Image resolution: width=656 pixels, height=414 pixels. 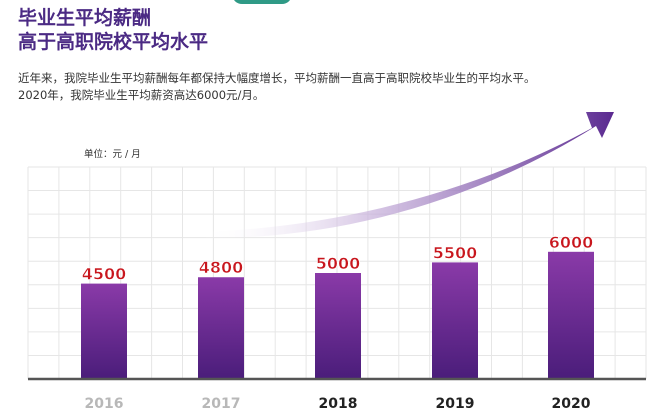 I want to click on page-title: 毕业生平均薪酬 高于高职院校平均水平, so click(x=113, y=30).